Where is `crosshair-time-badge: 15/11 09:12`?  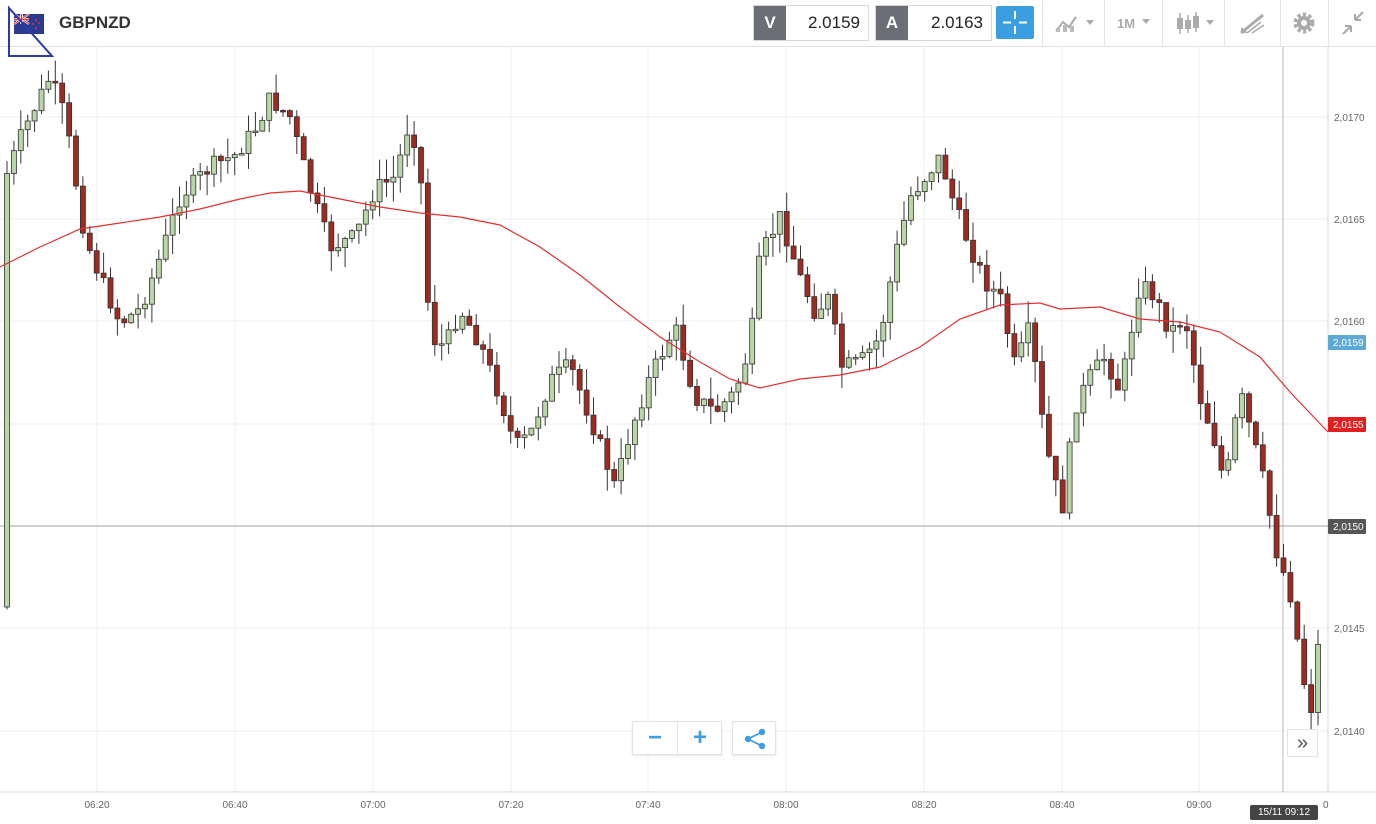
crosshair-time-badge: 15/11 09:12 is located at coordinates (1284, 812).